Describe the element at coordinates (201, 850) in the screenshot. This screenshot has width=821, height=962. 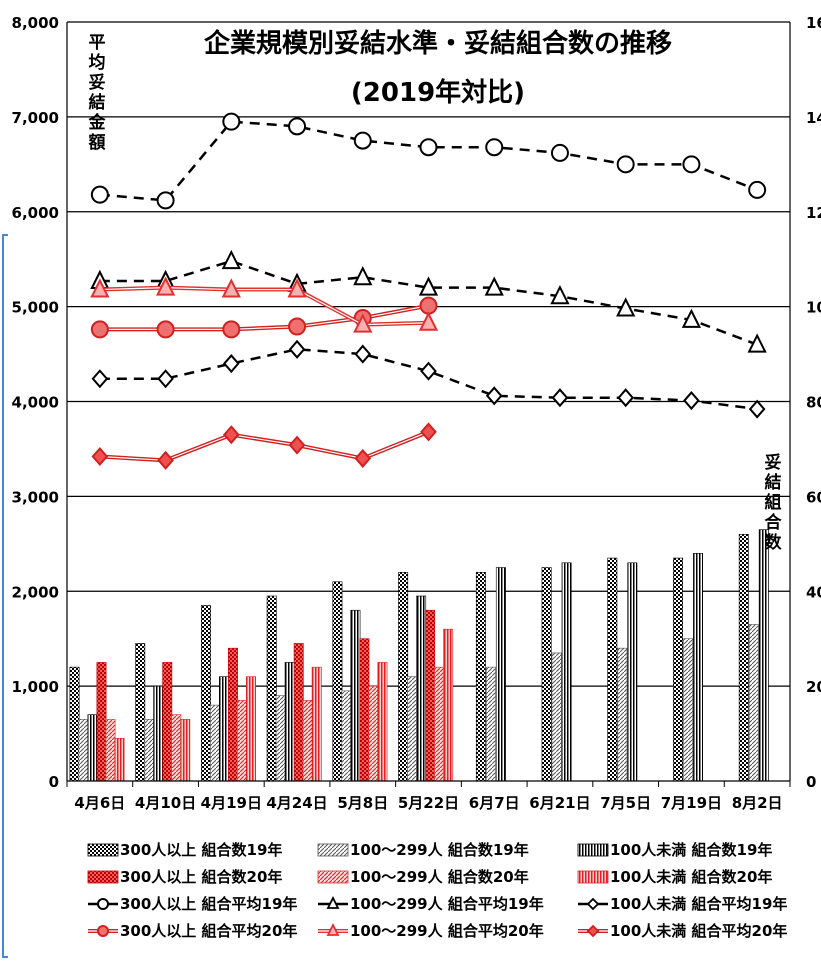
I see `legend-label: 300人以上 組合数19年` at that location.